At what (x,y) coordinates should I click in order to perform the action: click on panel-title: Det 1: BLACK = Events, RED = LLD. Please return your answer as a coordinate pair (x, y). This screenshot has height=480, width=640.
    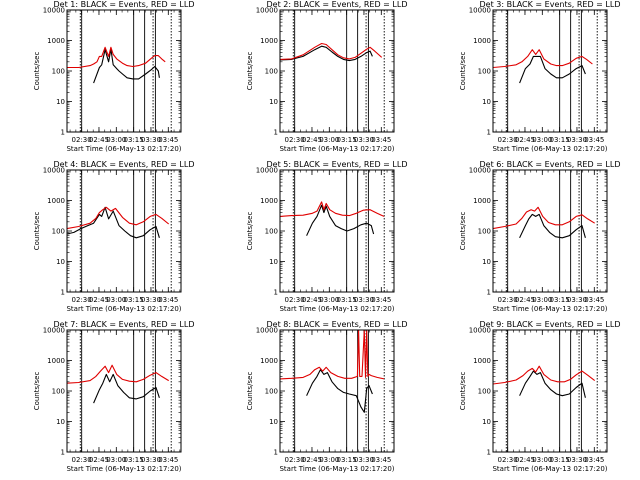
    Looking at the image, I should click on (124, 4).